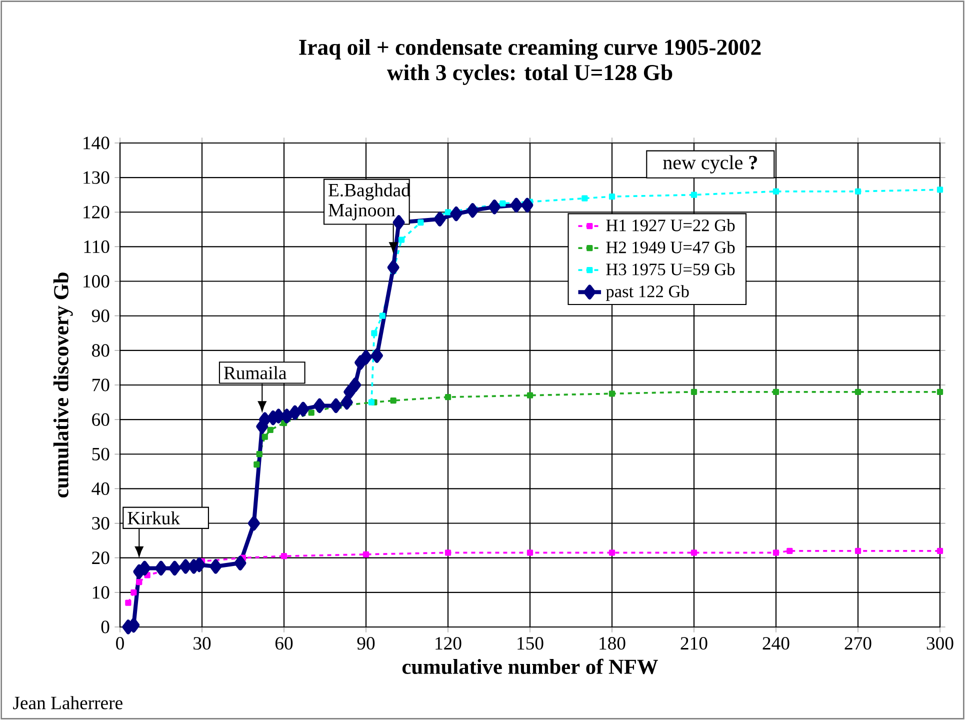  I want to click on y-tick-label: 10, so click(101, 592).